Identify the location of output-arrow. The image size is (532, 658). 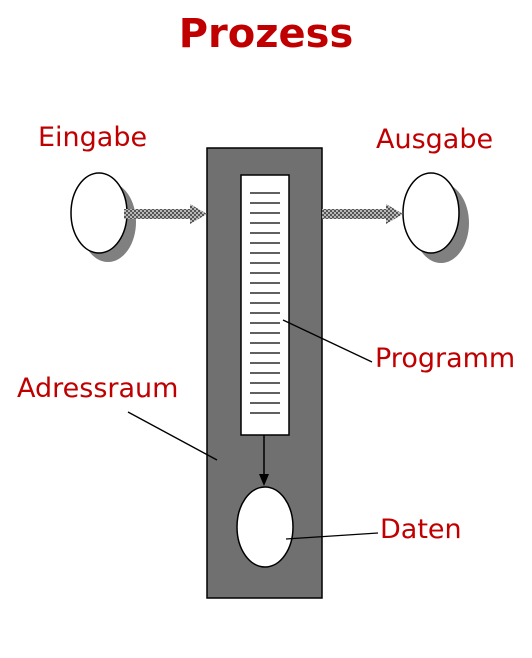
(362, 214).